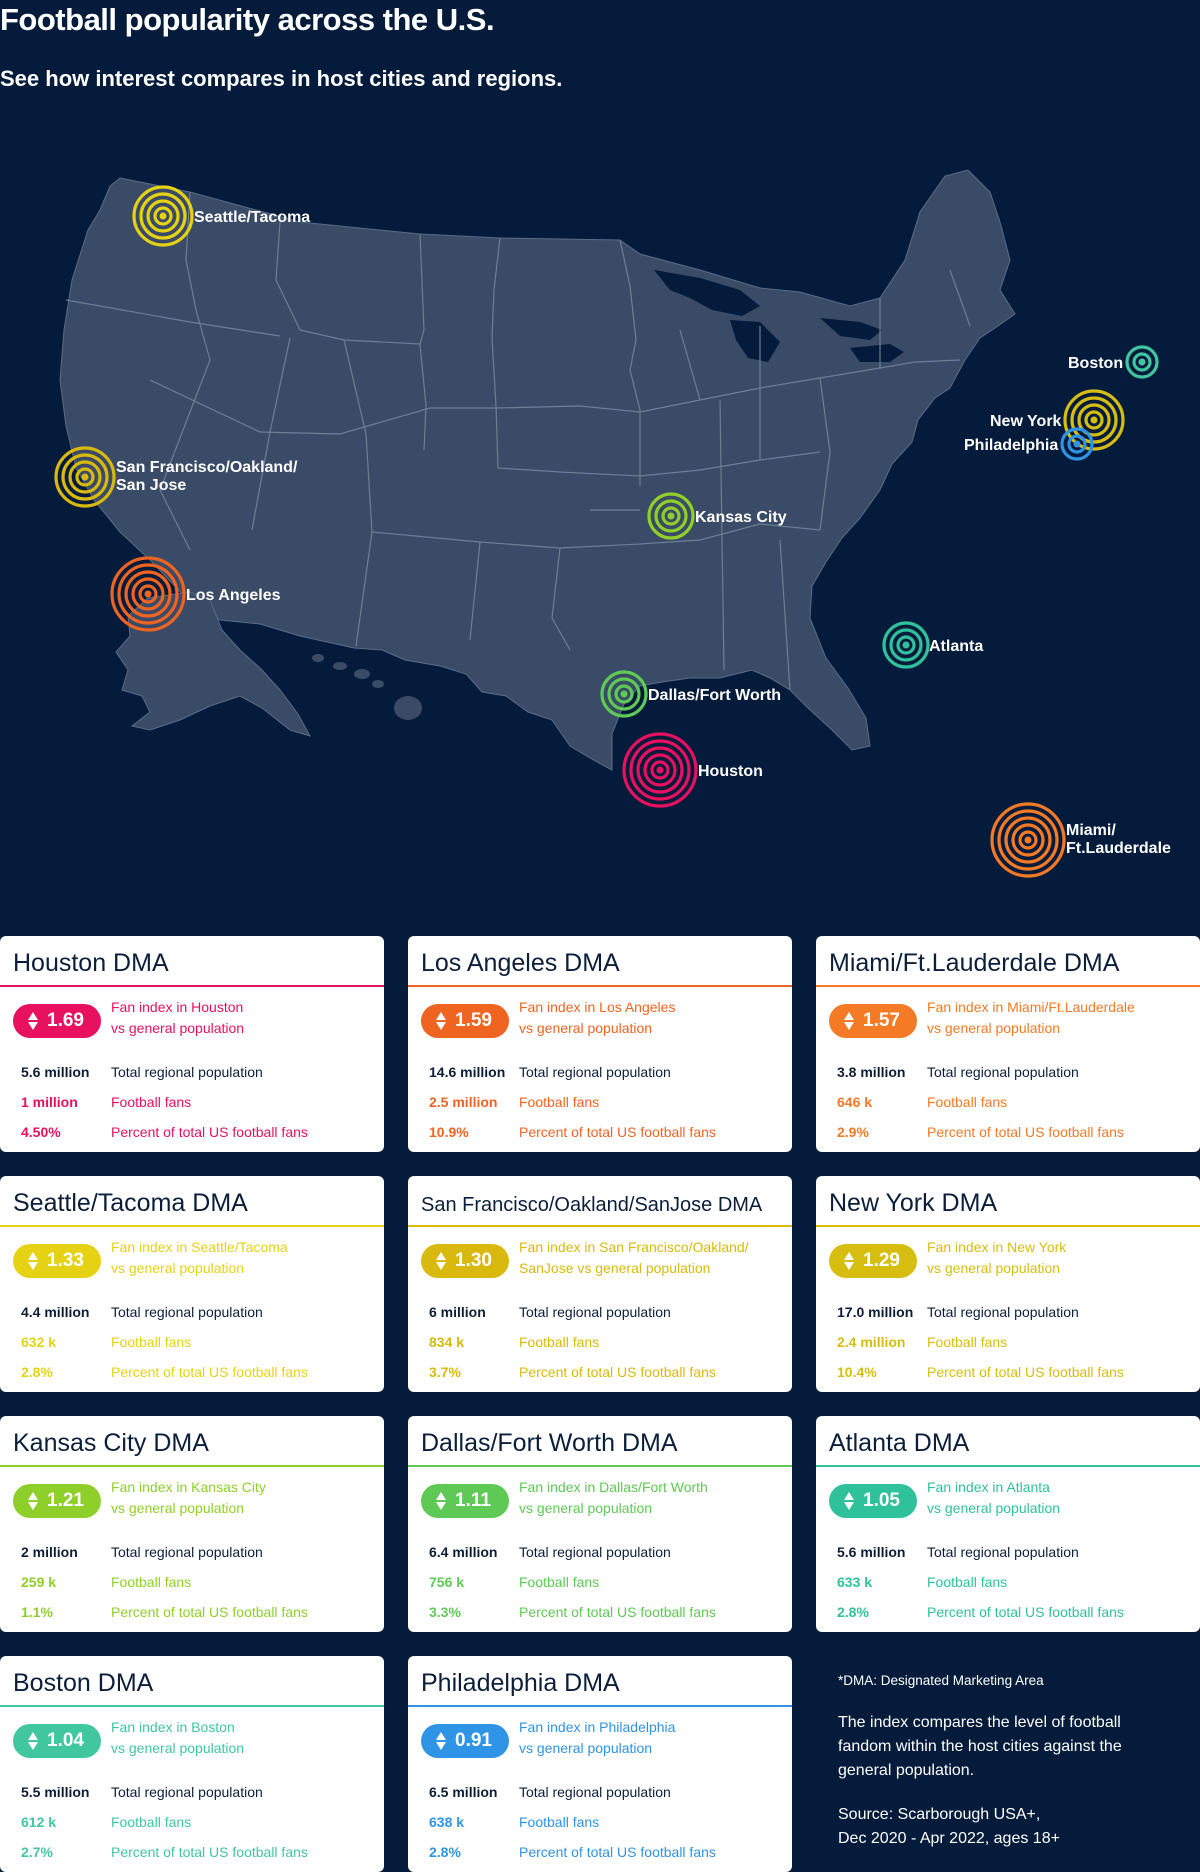 The height and width of the screenshot is (1872, 1200). What do you see at coordinates (997, 1247) in the screenshot?
I see `fan-index-line-1: Fan index in New York` at bounding box center [997, 1247].